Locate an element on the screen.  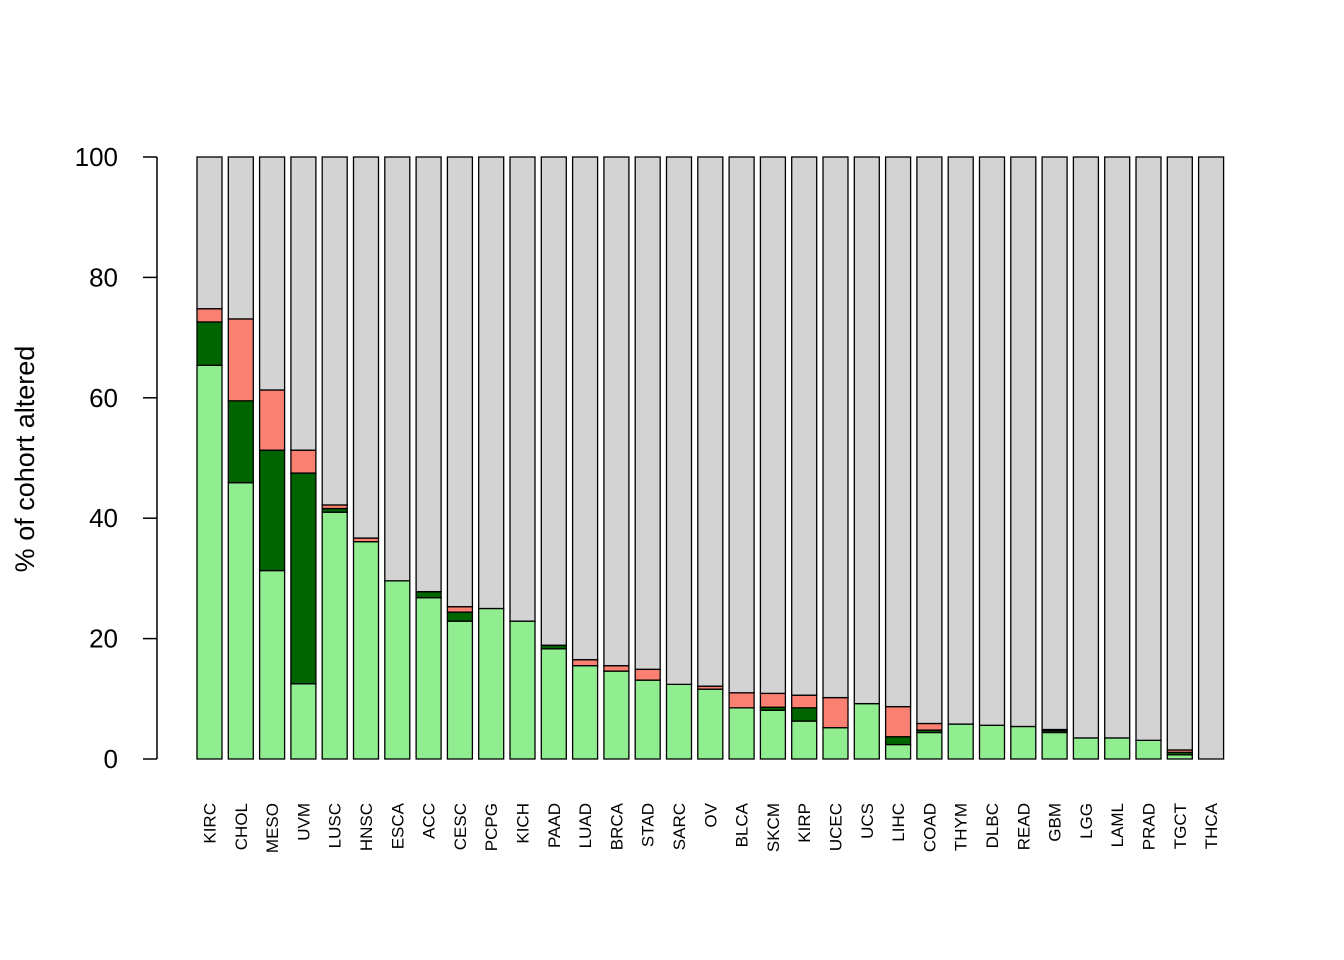
bar-stack-gbm is located at coordinates (1054, 458).